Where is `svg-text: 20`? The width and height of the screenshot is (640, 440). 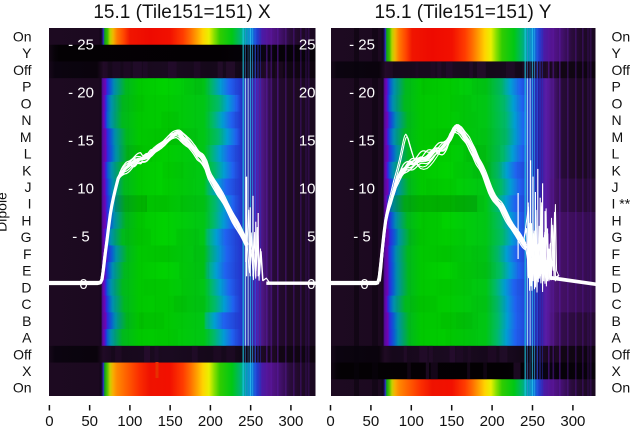 svg-text: 20 is located at coordinates (307, 92).